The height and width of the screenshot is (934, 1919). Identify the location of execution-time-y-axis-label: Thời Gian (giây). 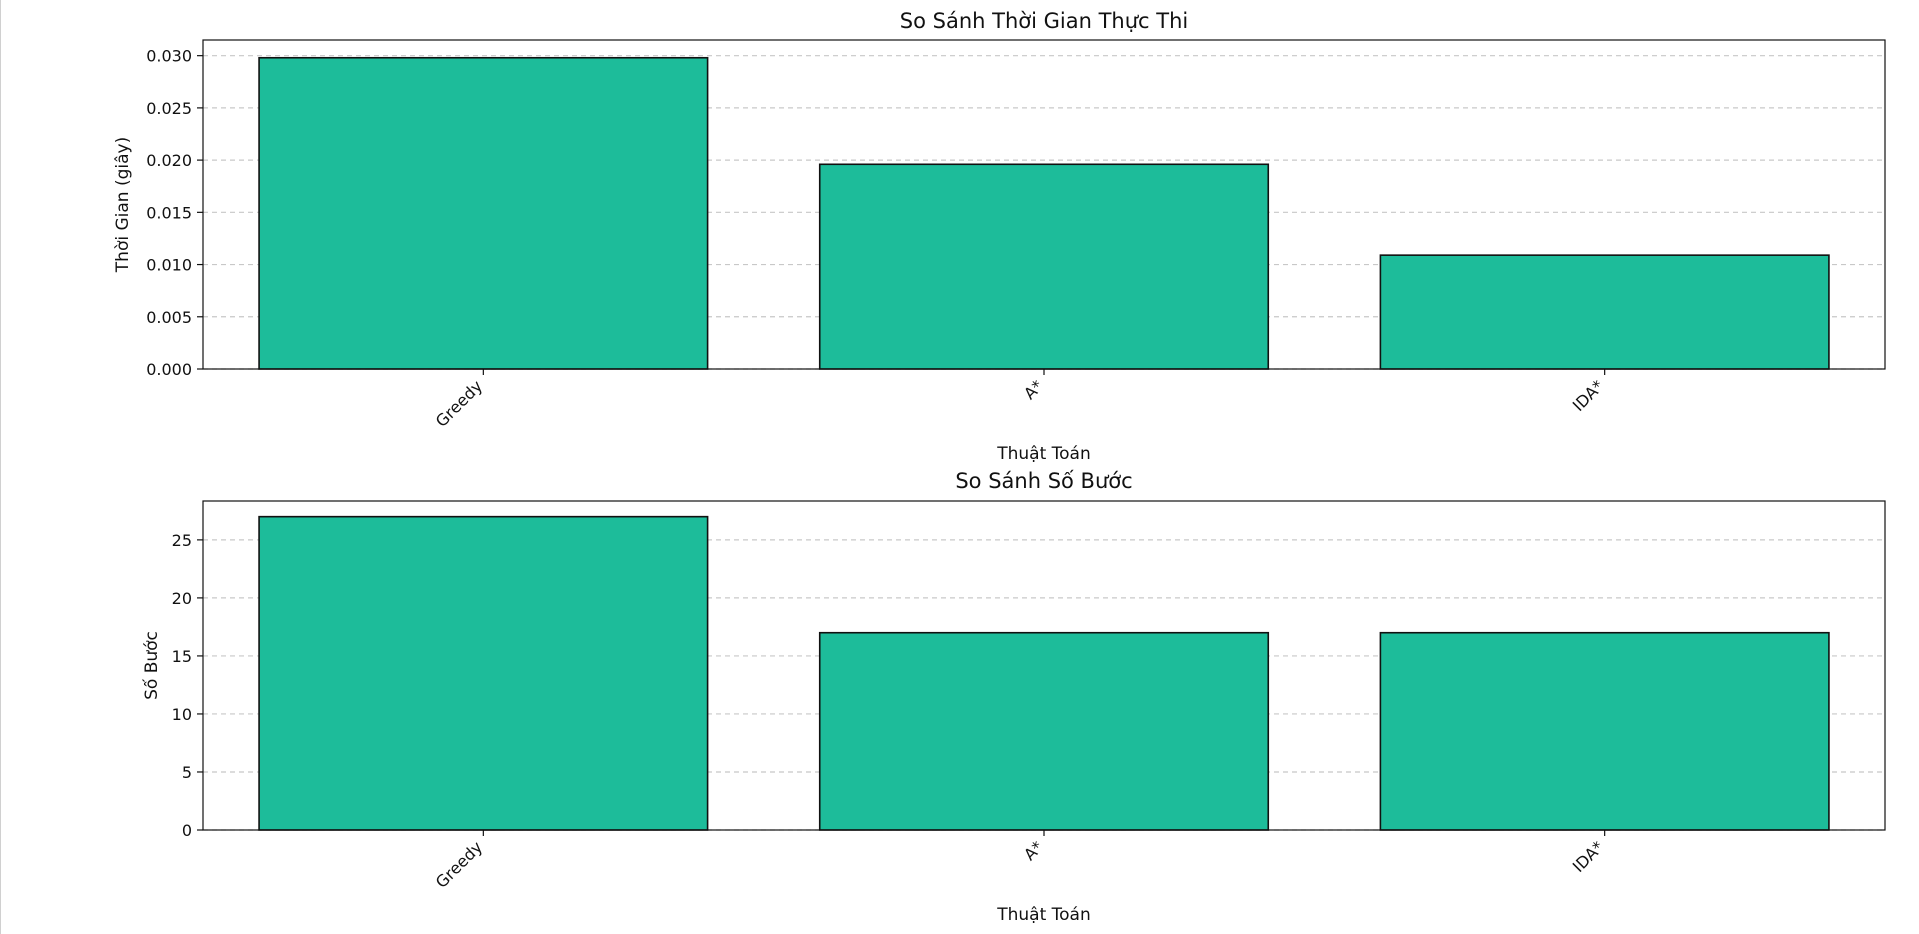
(123, 205).